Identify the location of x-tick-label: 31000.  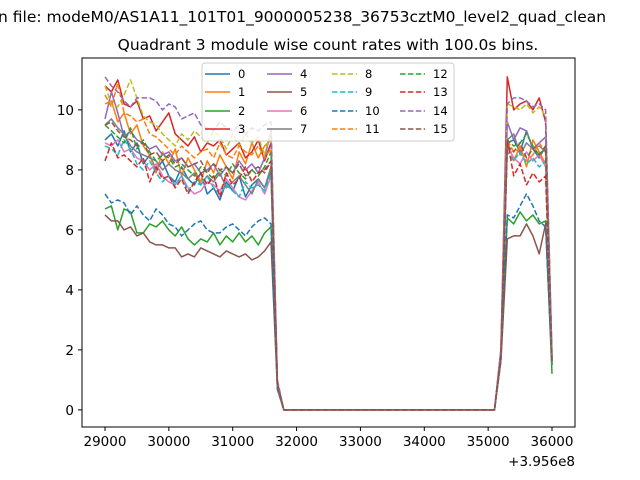
(232, 442).